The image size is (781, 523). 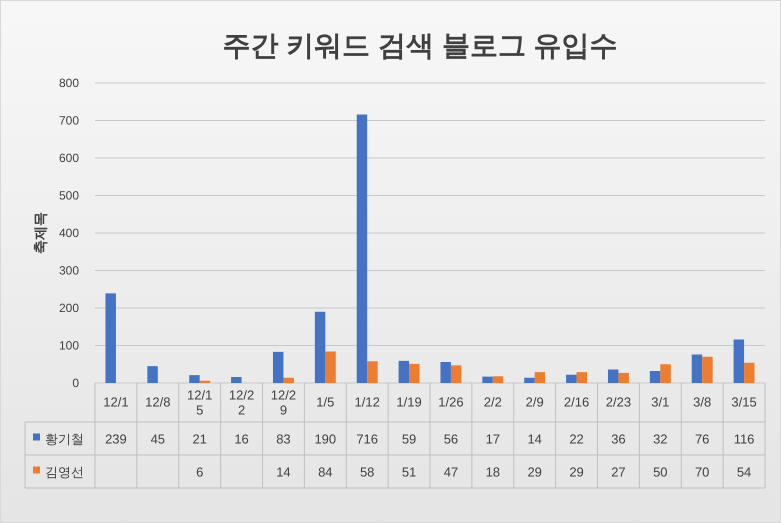 I want to click on x-tick-label: 2/9, so click(x=535, y=402).